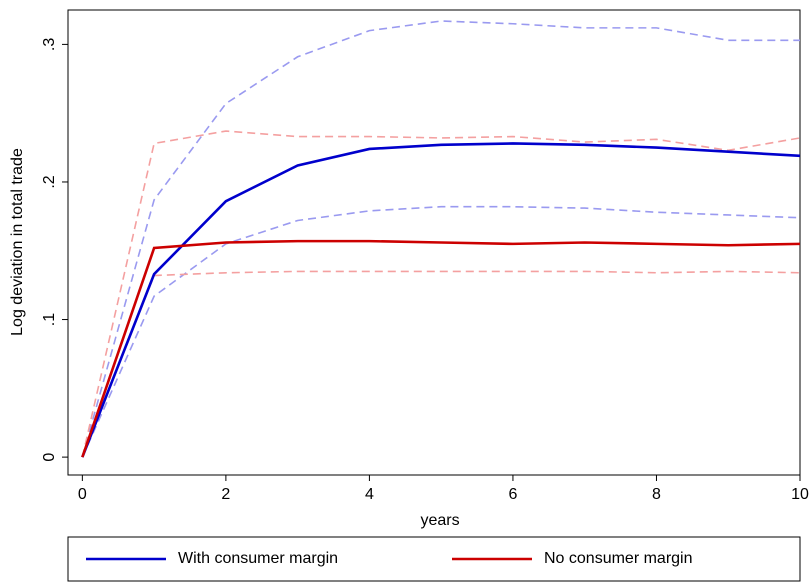 This screenshot has height=583, width=811. I want to click on legend-label: With consumer margin, so click(258, 558).